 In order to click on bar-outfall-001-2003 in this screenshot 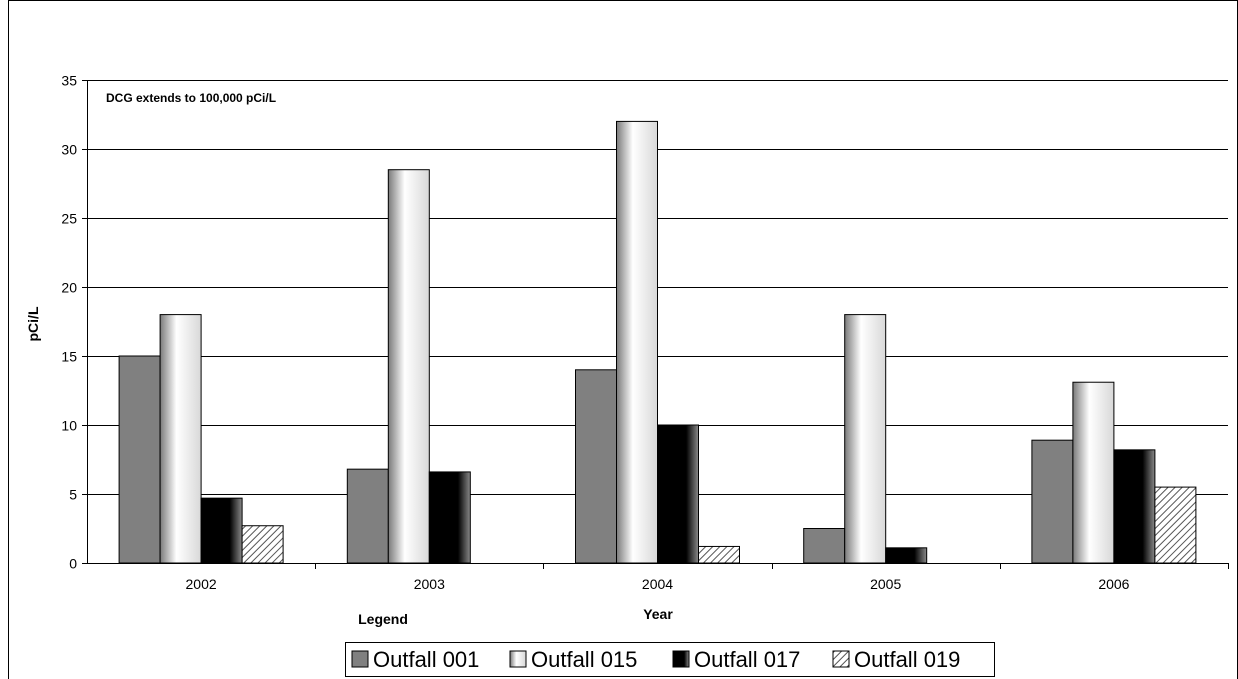, I will do `click(367, 516)`.